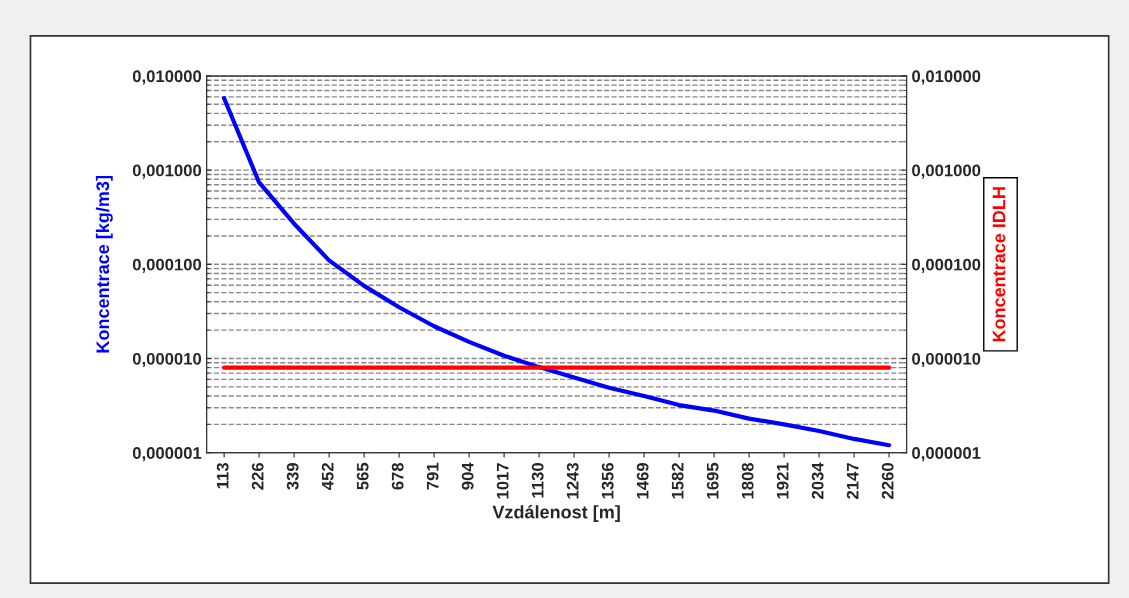 This screenshot has height=598, width=1129. What do you see at coordinates (607, 481) in the screenshot?
I see `x-tick-label: 1356` at bounding box center [607, 481].